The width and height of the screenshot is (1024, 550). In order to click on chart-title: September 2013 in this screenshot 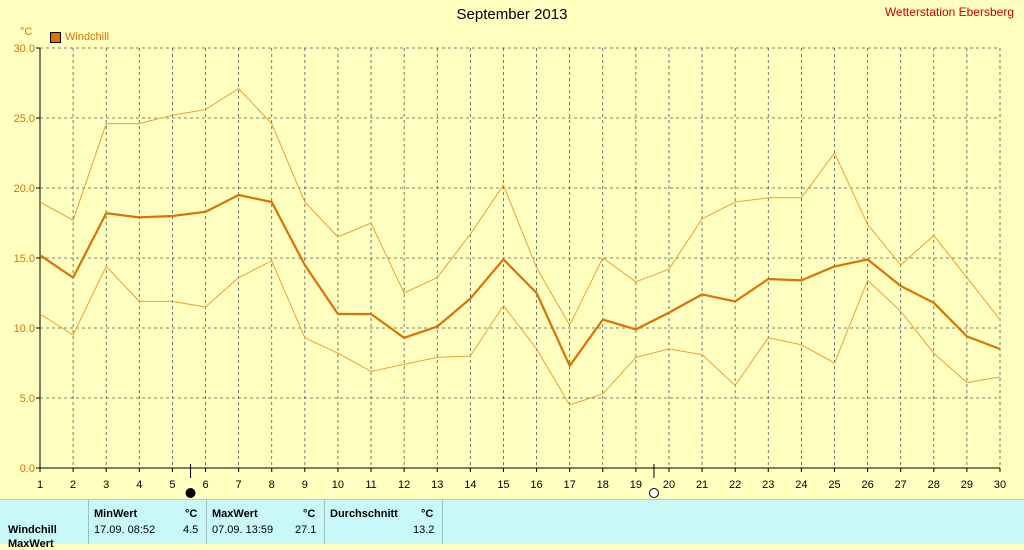, I will do `click(512, 14)`.